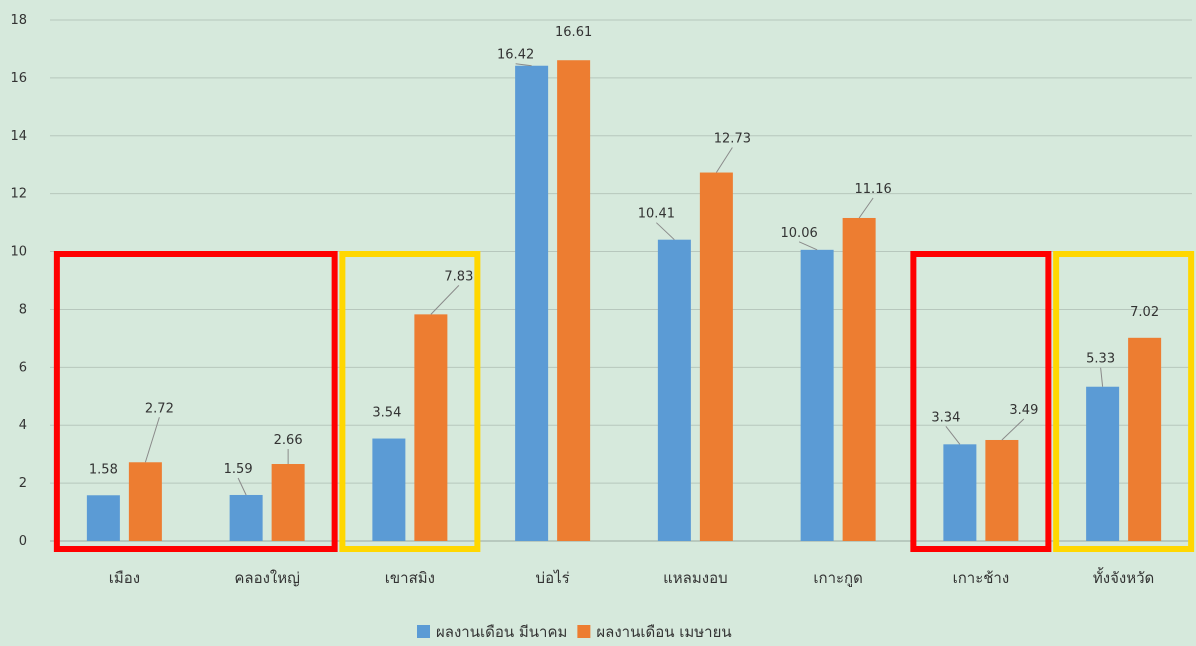 The width and height of the screenshot is (1196, 646). What do you see at coordinates (23, 541) in the screenshot?
I see `y-tick-label: 0` at bounding box center [23, 541].